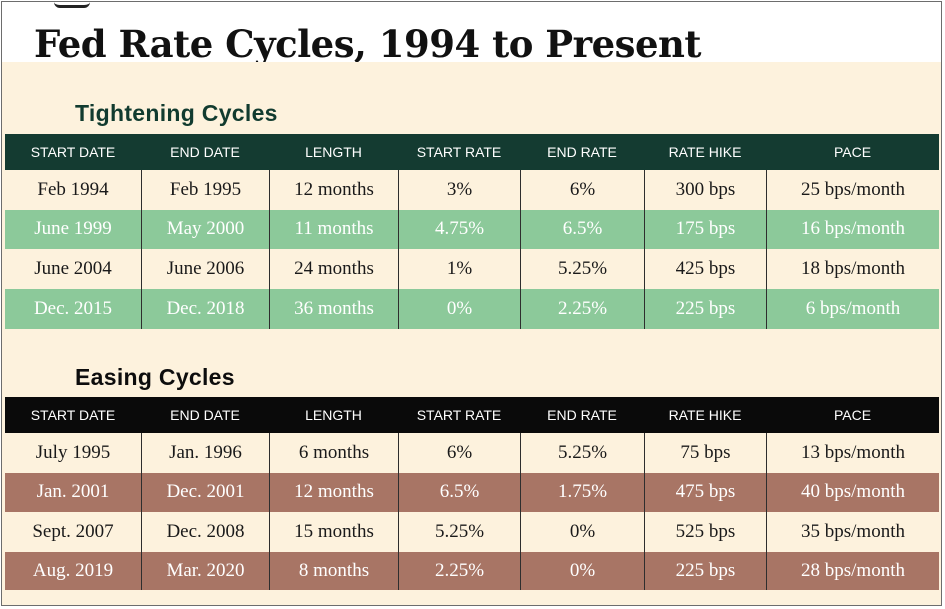  Describe the element at coordinates (333, 532) in the screenshot. I see `table-cell: 15 months` at that location.